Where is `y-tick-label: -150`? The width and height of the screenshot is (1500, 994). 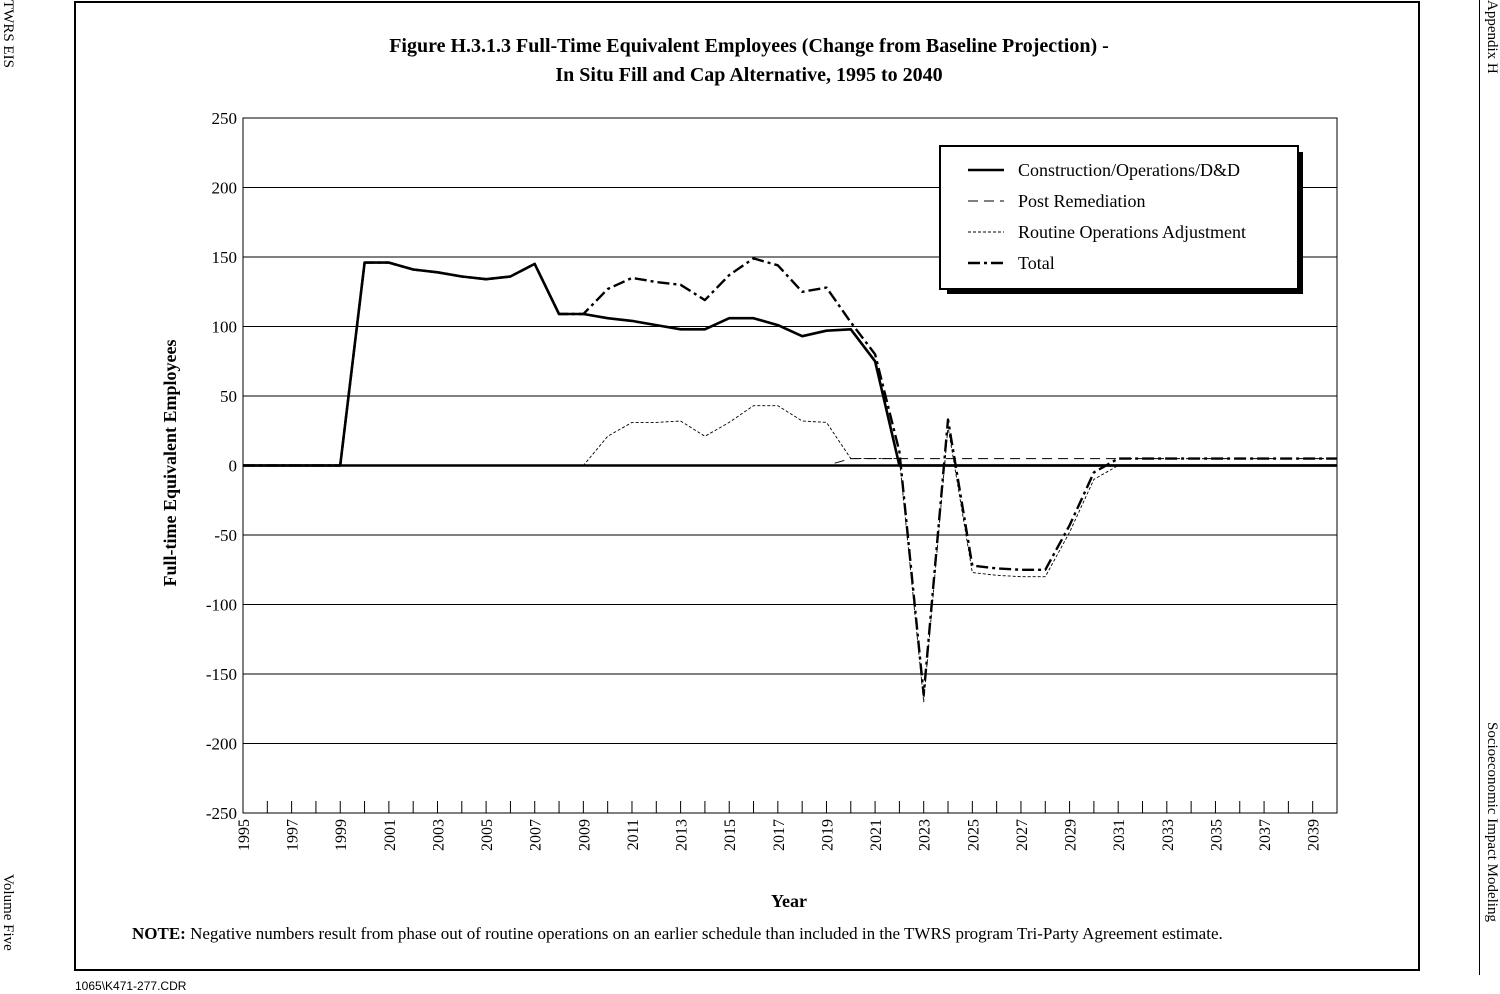 y-tick-label: -150 is located at coordinates (221, 674).